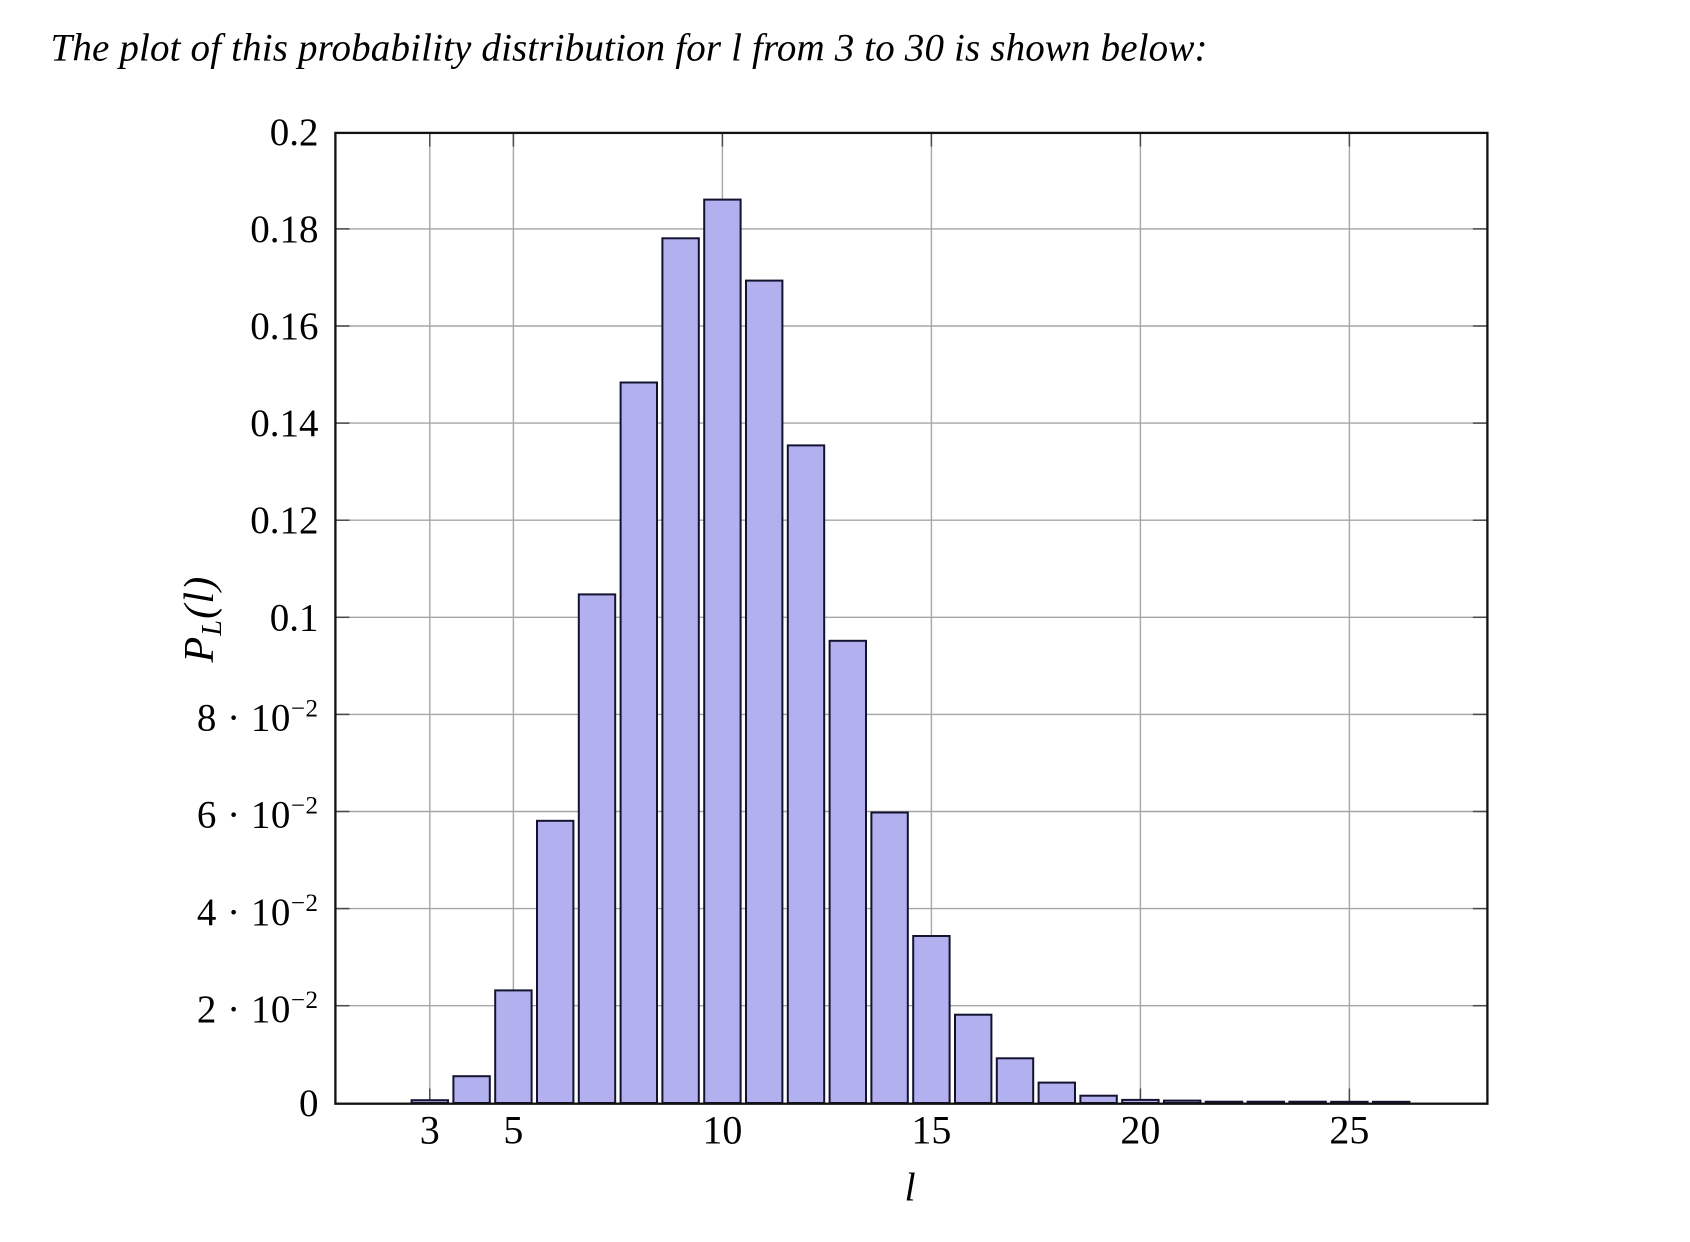 The width and height of the screenshot is (1690, 1242). Describe the element at coordinates (202, 620) in the screenshot. I see `svg-text: PL(l)` at that location.